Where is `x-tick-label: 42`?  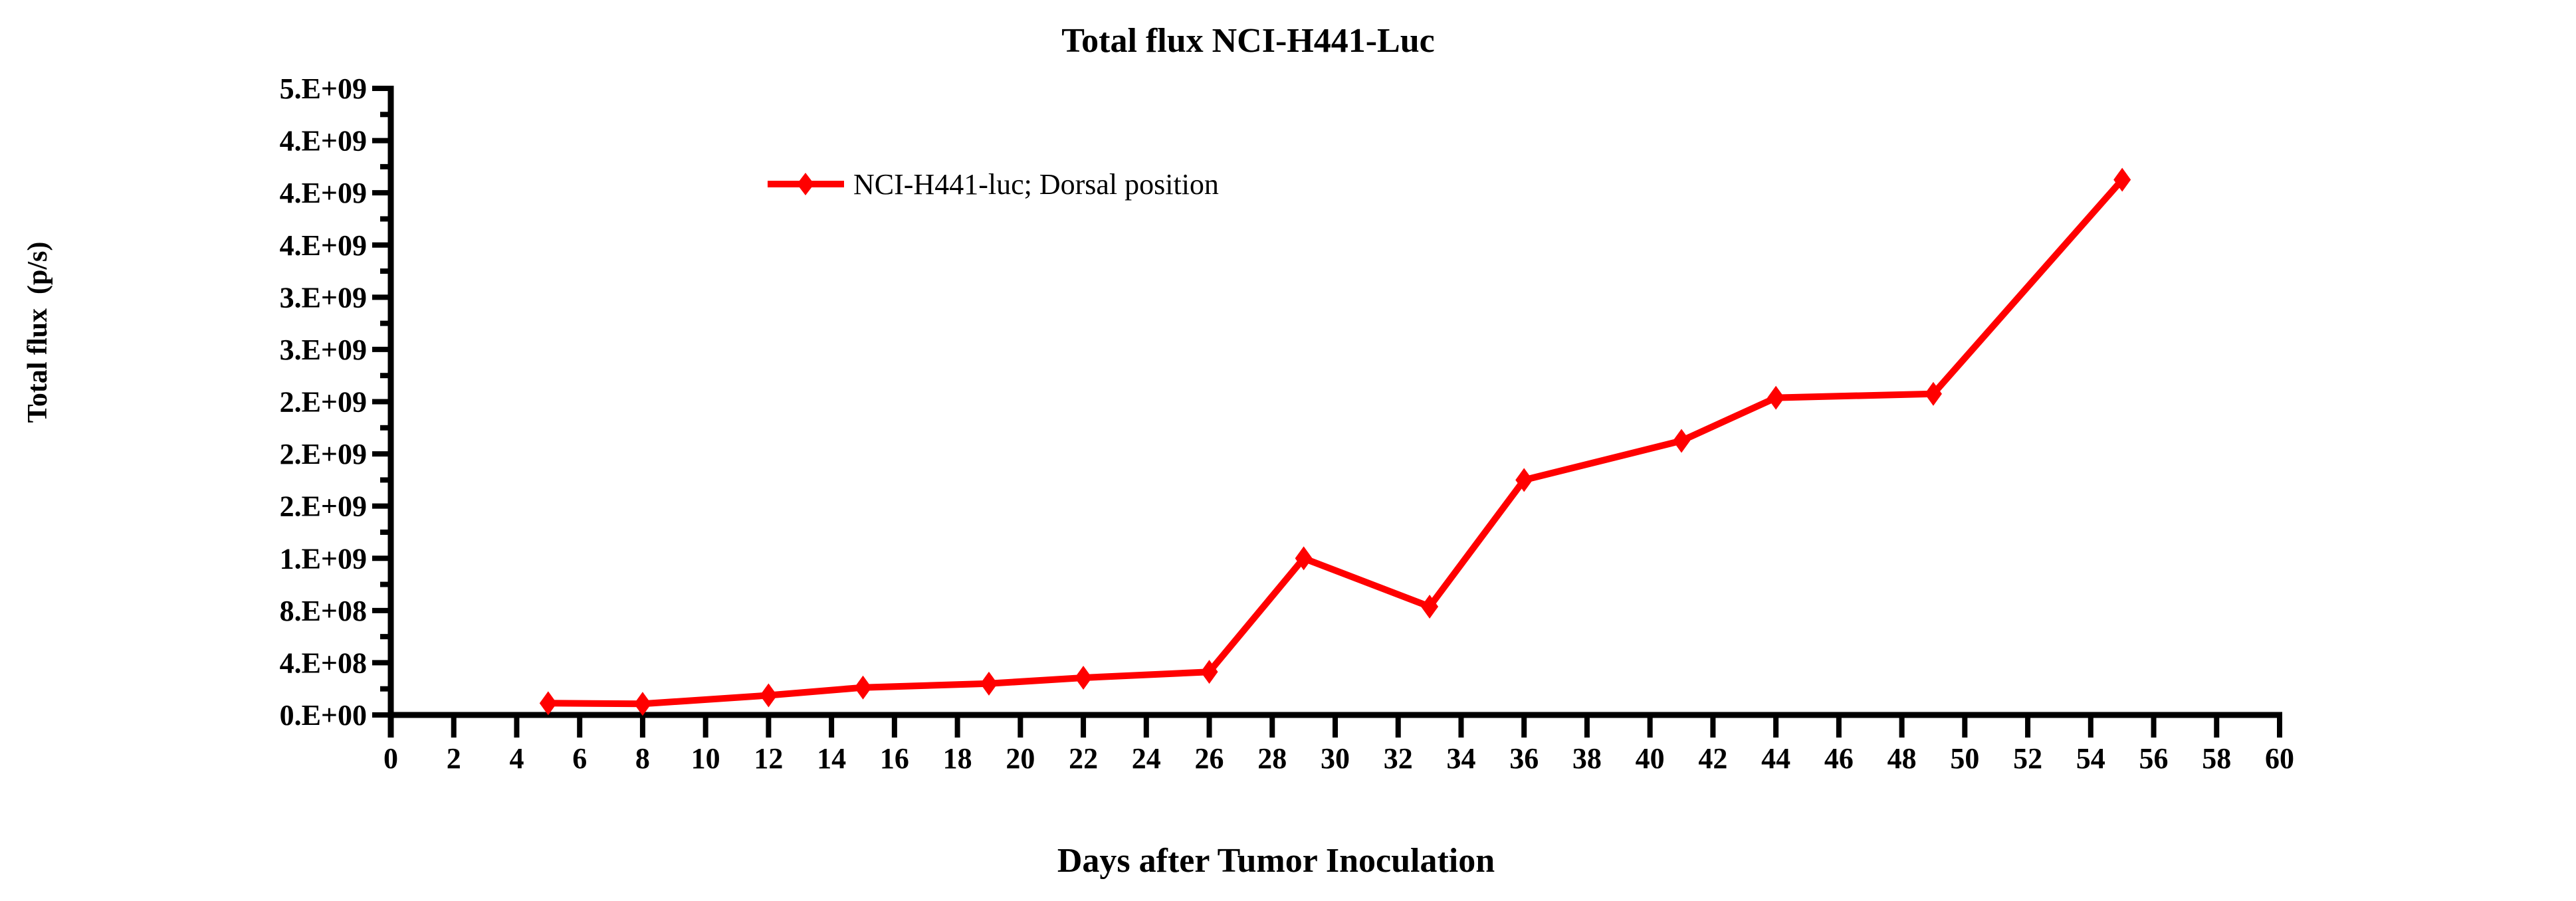
x-tick-label: 42 is located at coordinates (1712, 759).